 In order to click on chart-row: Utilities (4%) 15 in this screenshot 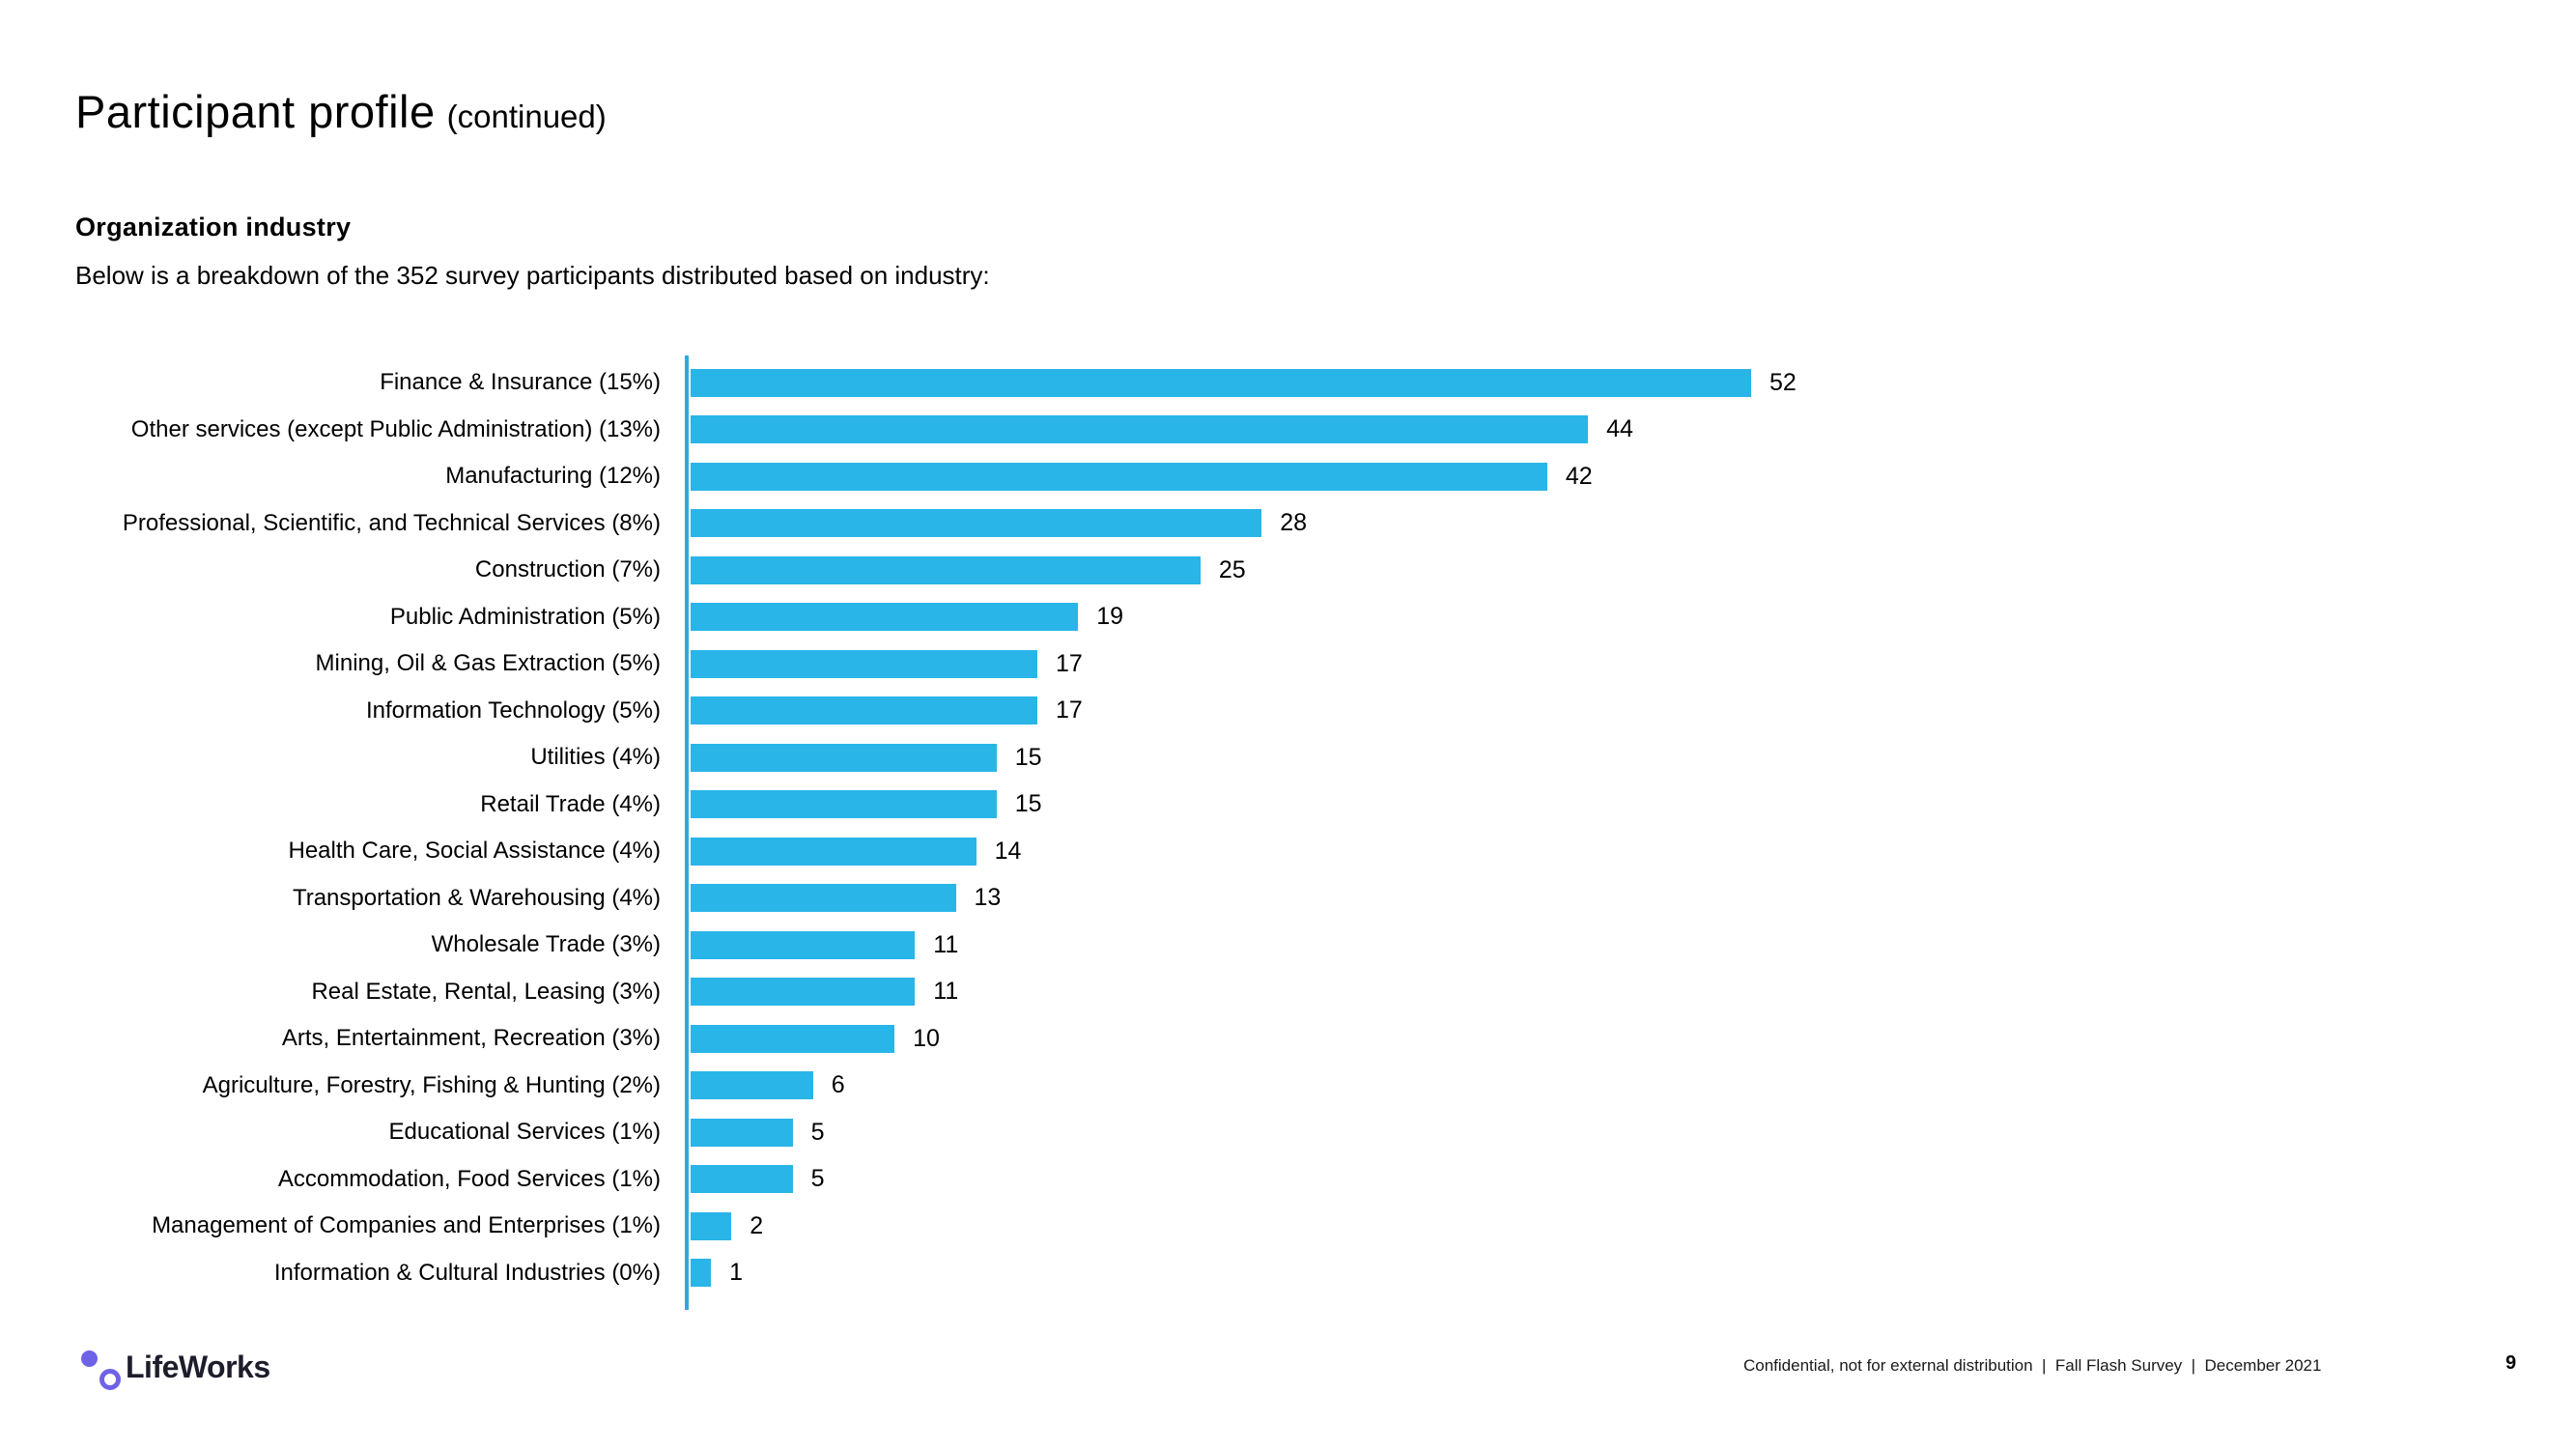, I will do `click(1188, 757)`.